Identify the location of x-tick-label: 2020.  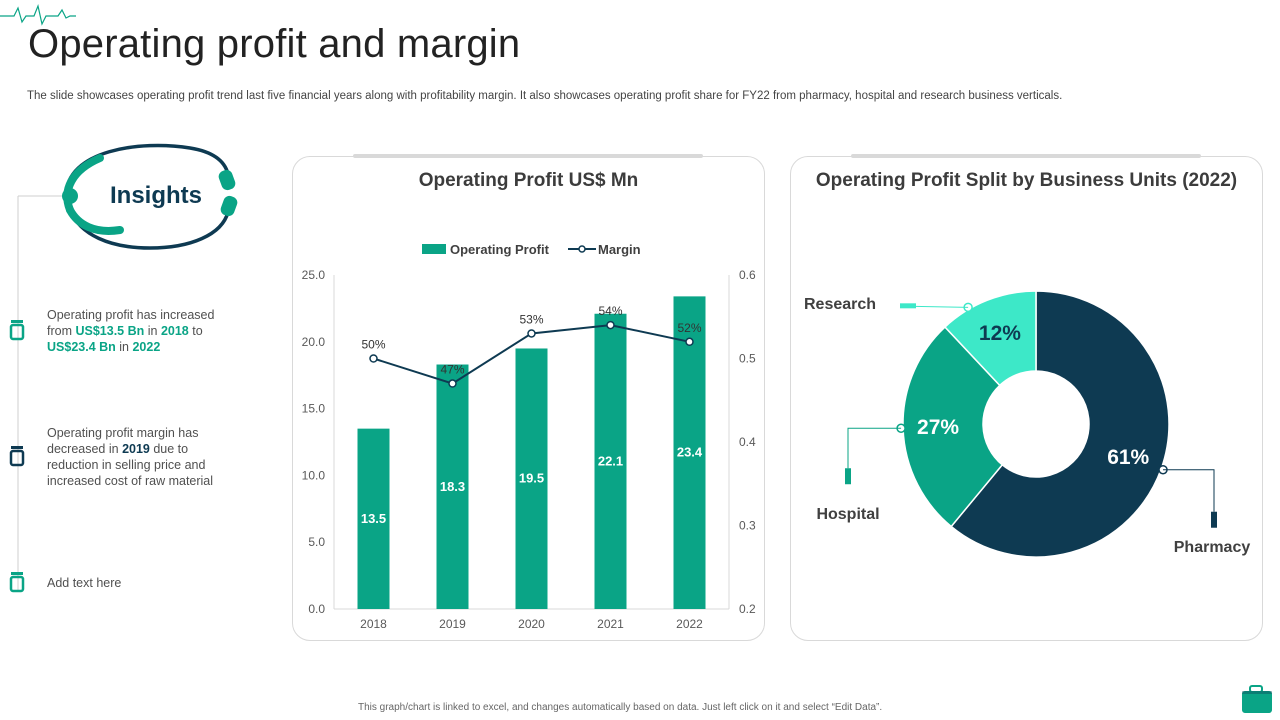
(531, 624).